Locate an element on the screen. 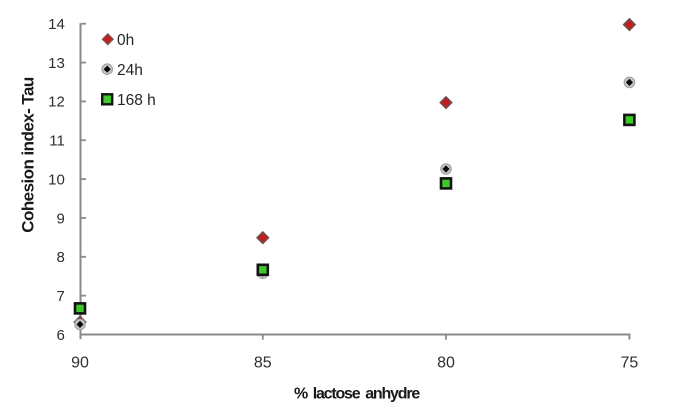 This screenshot has height=412, width=673. svg-text: 8 is located at coordinates (60, 257).